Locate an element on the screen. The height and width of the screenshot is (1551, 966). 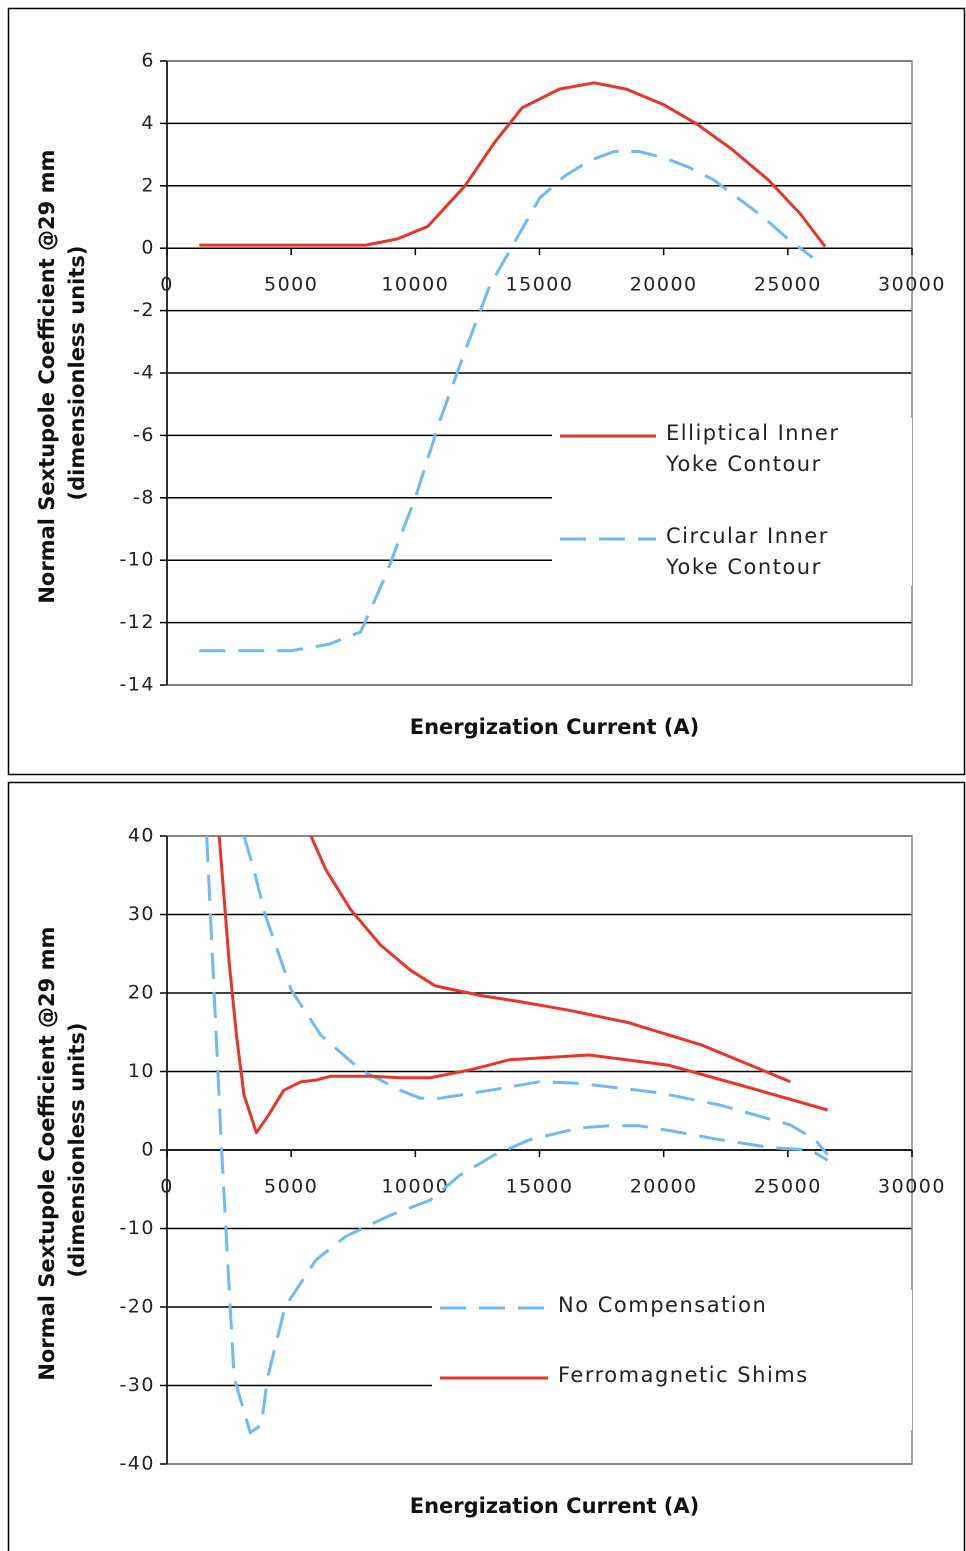
legend-item: No Compensation is located at coordinates (663, 1305).